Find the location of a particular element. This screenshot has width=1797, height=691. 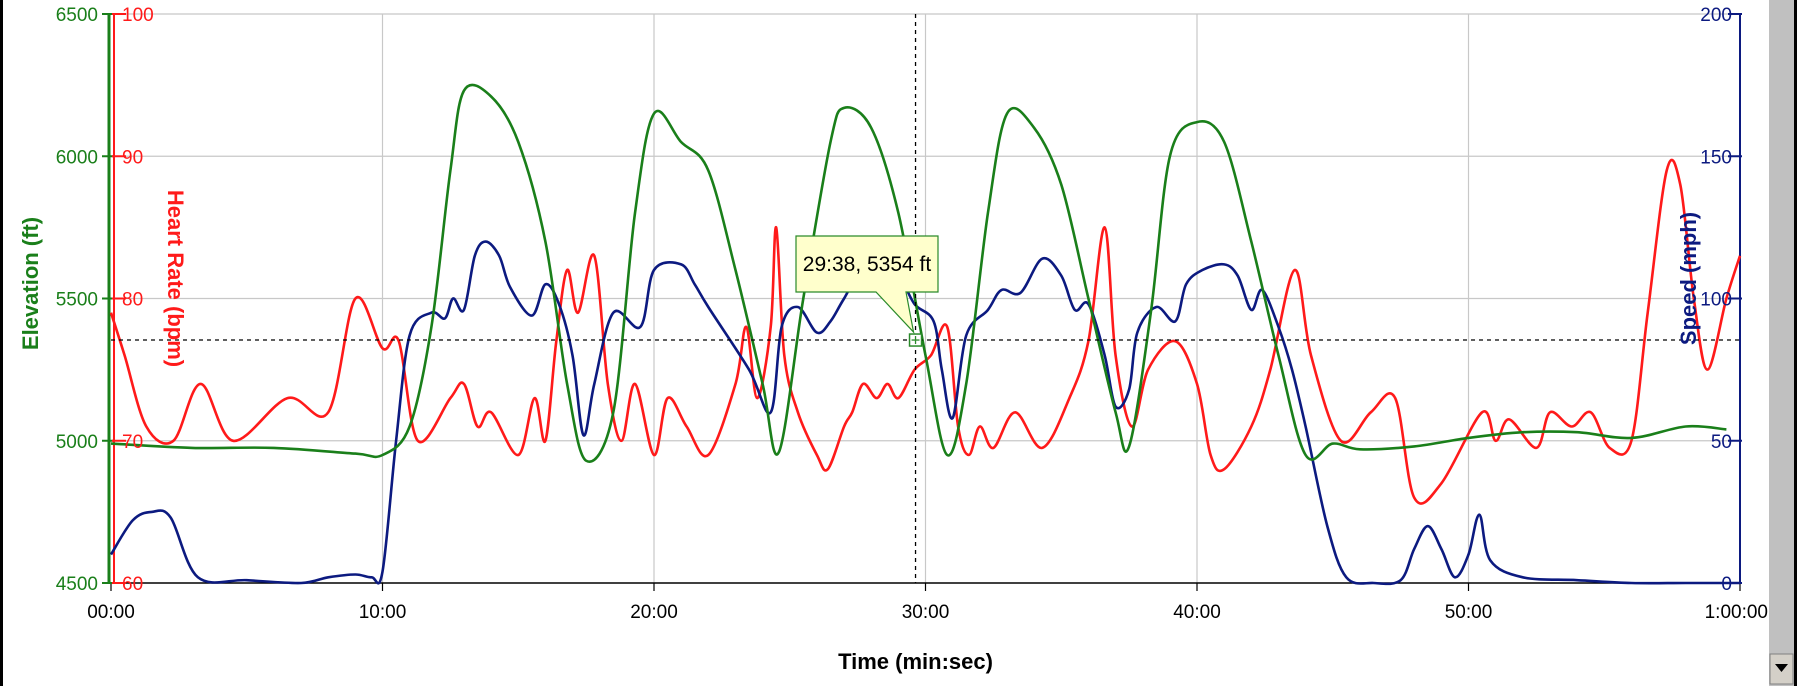

speed-tick-label: 200 is located at coordinates (1716, 15).